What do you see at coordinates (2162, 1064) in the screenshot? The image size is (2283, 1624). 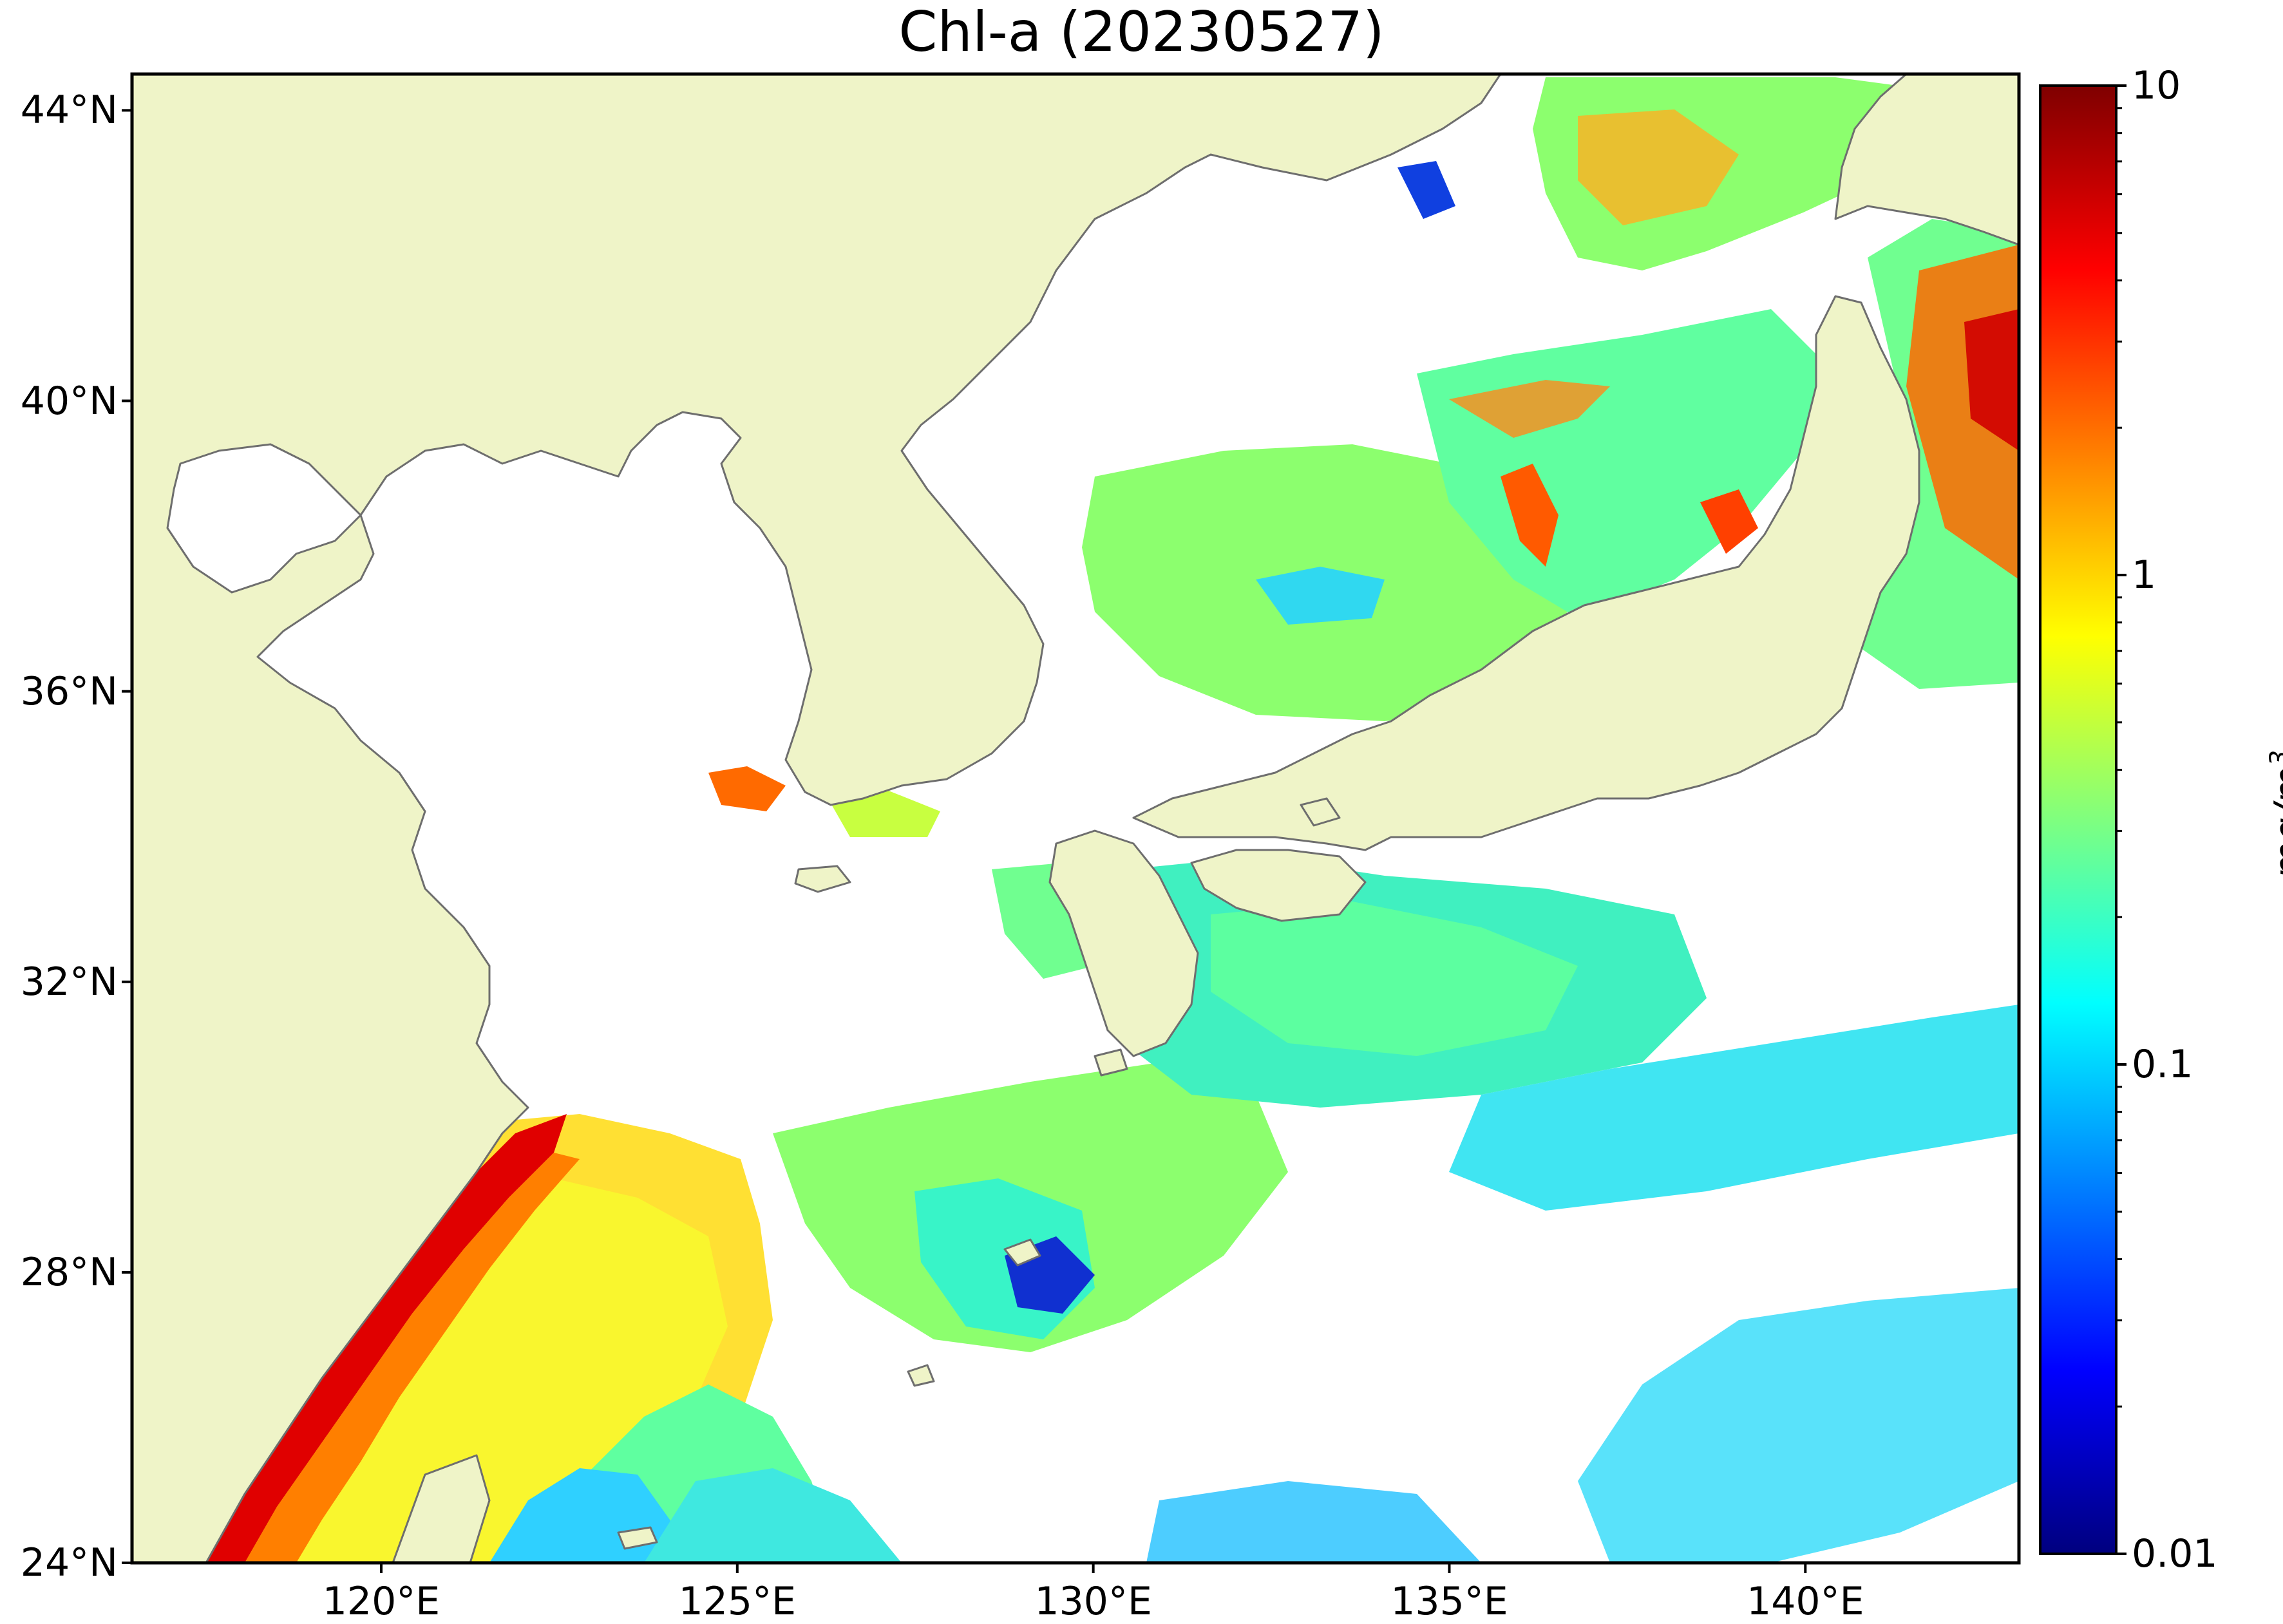 I see `colorbar-tick-label: 0.1` at bounding box center [2162, 1064].